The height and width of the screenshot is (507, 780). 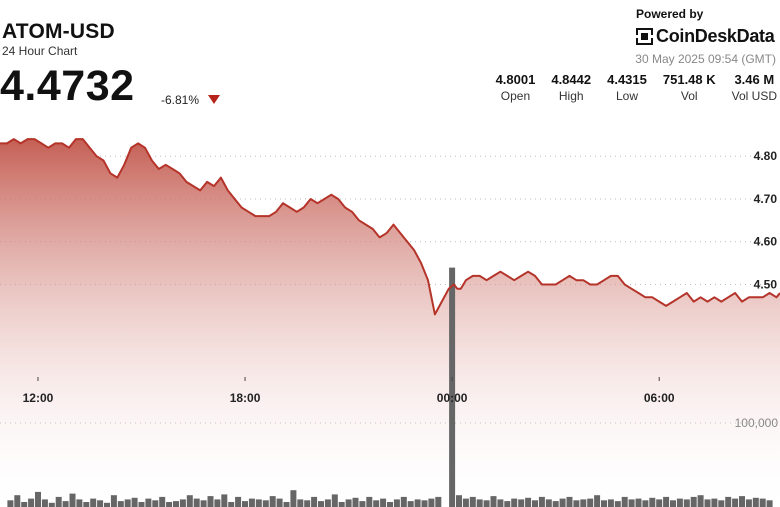 I want to click on stat-open: 4.8001 Open, so click(x=516, y=87).